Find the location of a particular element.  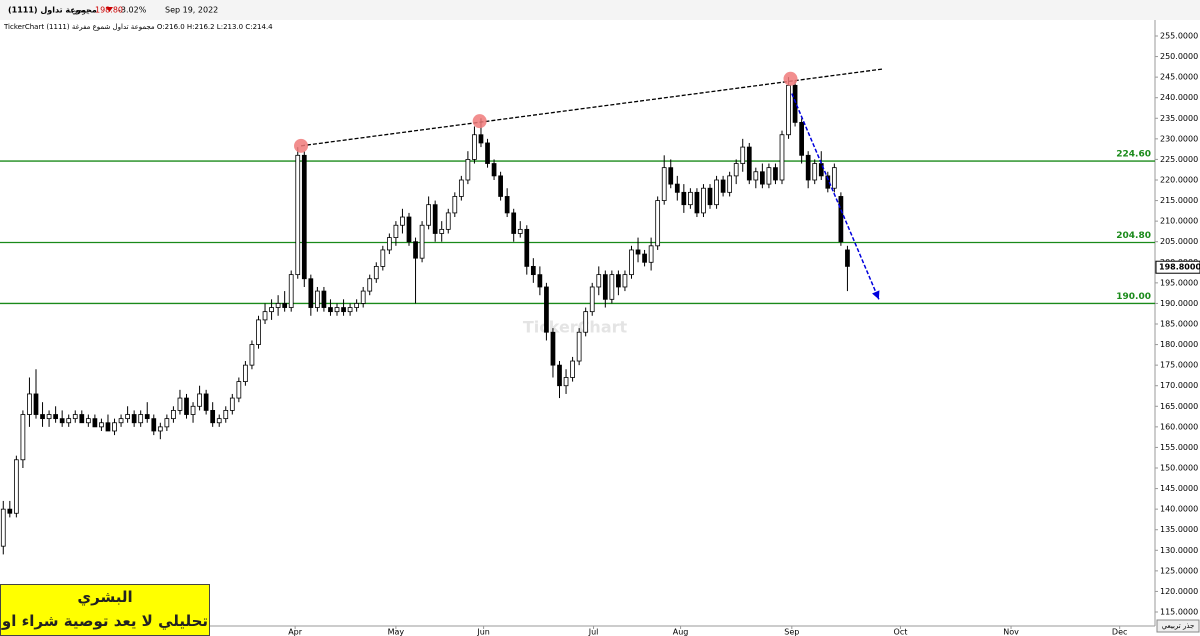

y-tick-label: 185.0000 is located at coordinates (1179, 324).